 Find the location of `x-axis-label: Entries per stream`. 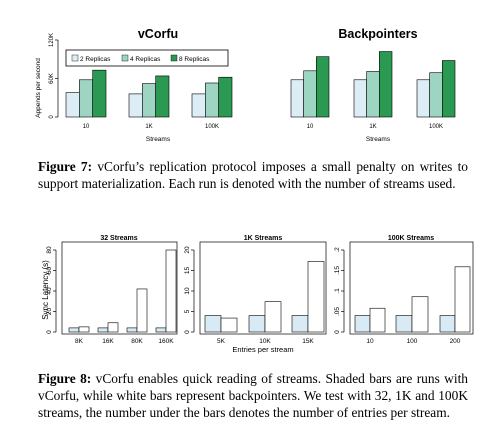

x-axis-label: Entries per stream is located at coordinates (262, 349).